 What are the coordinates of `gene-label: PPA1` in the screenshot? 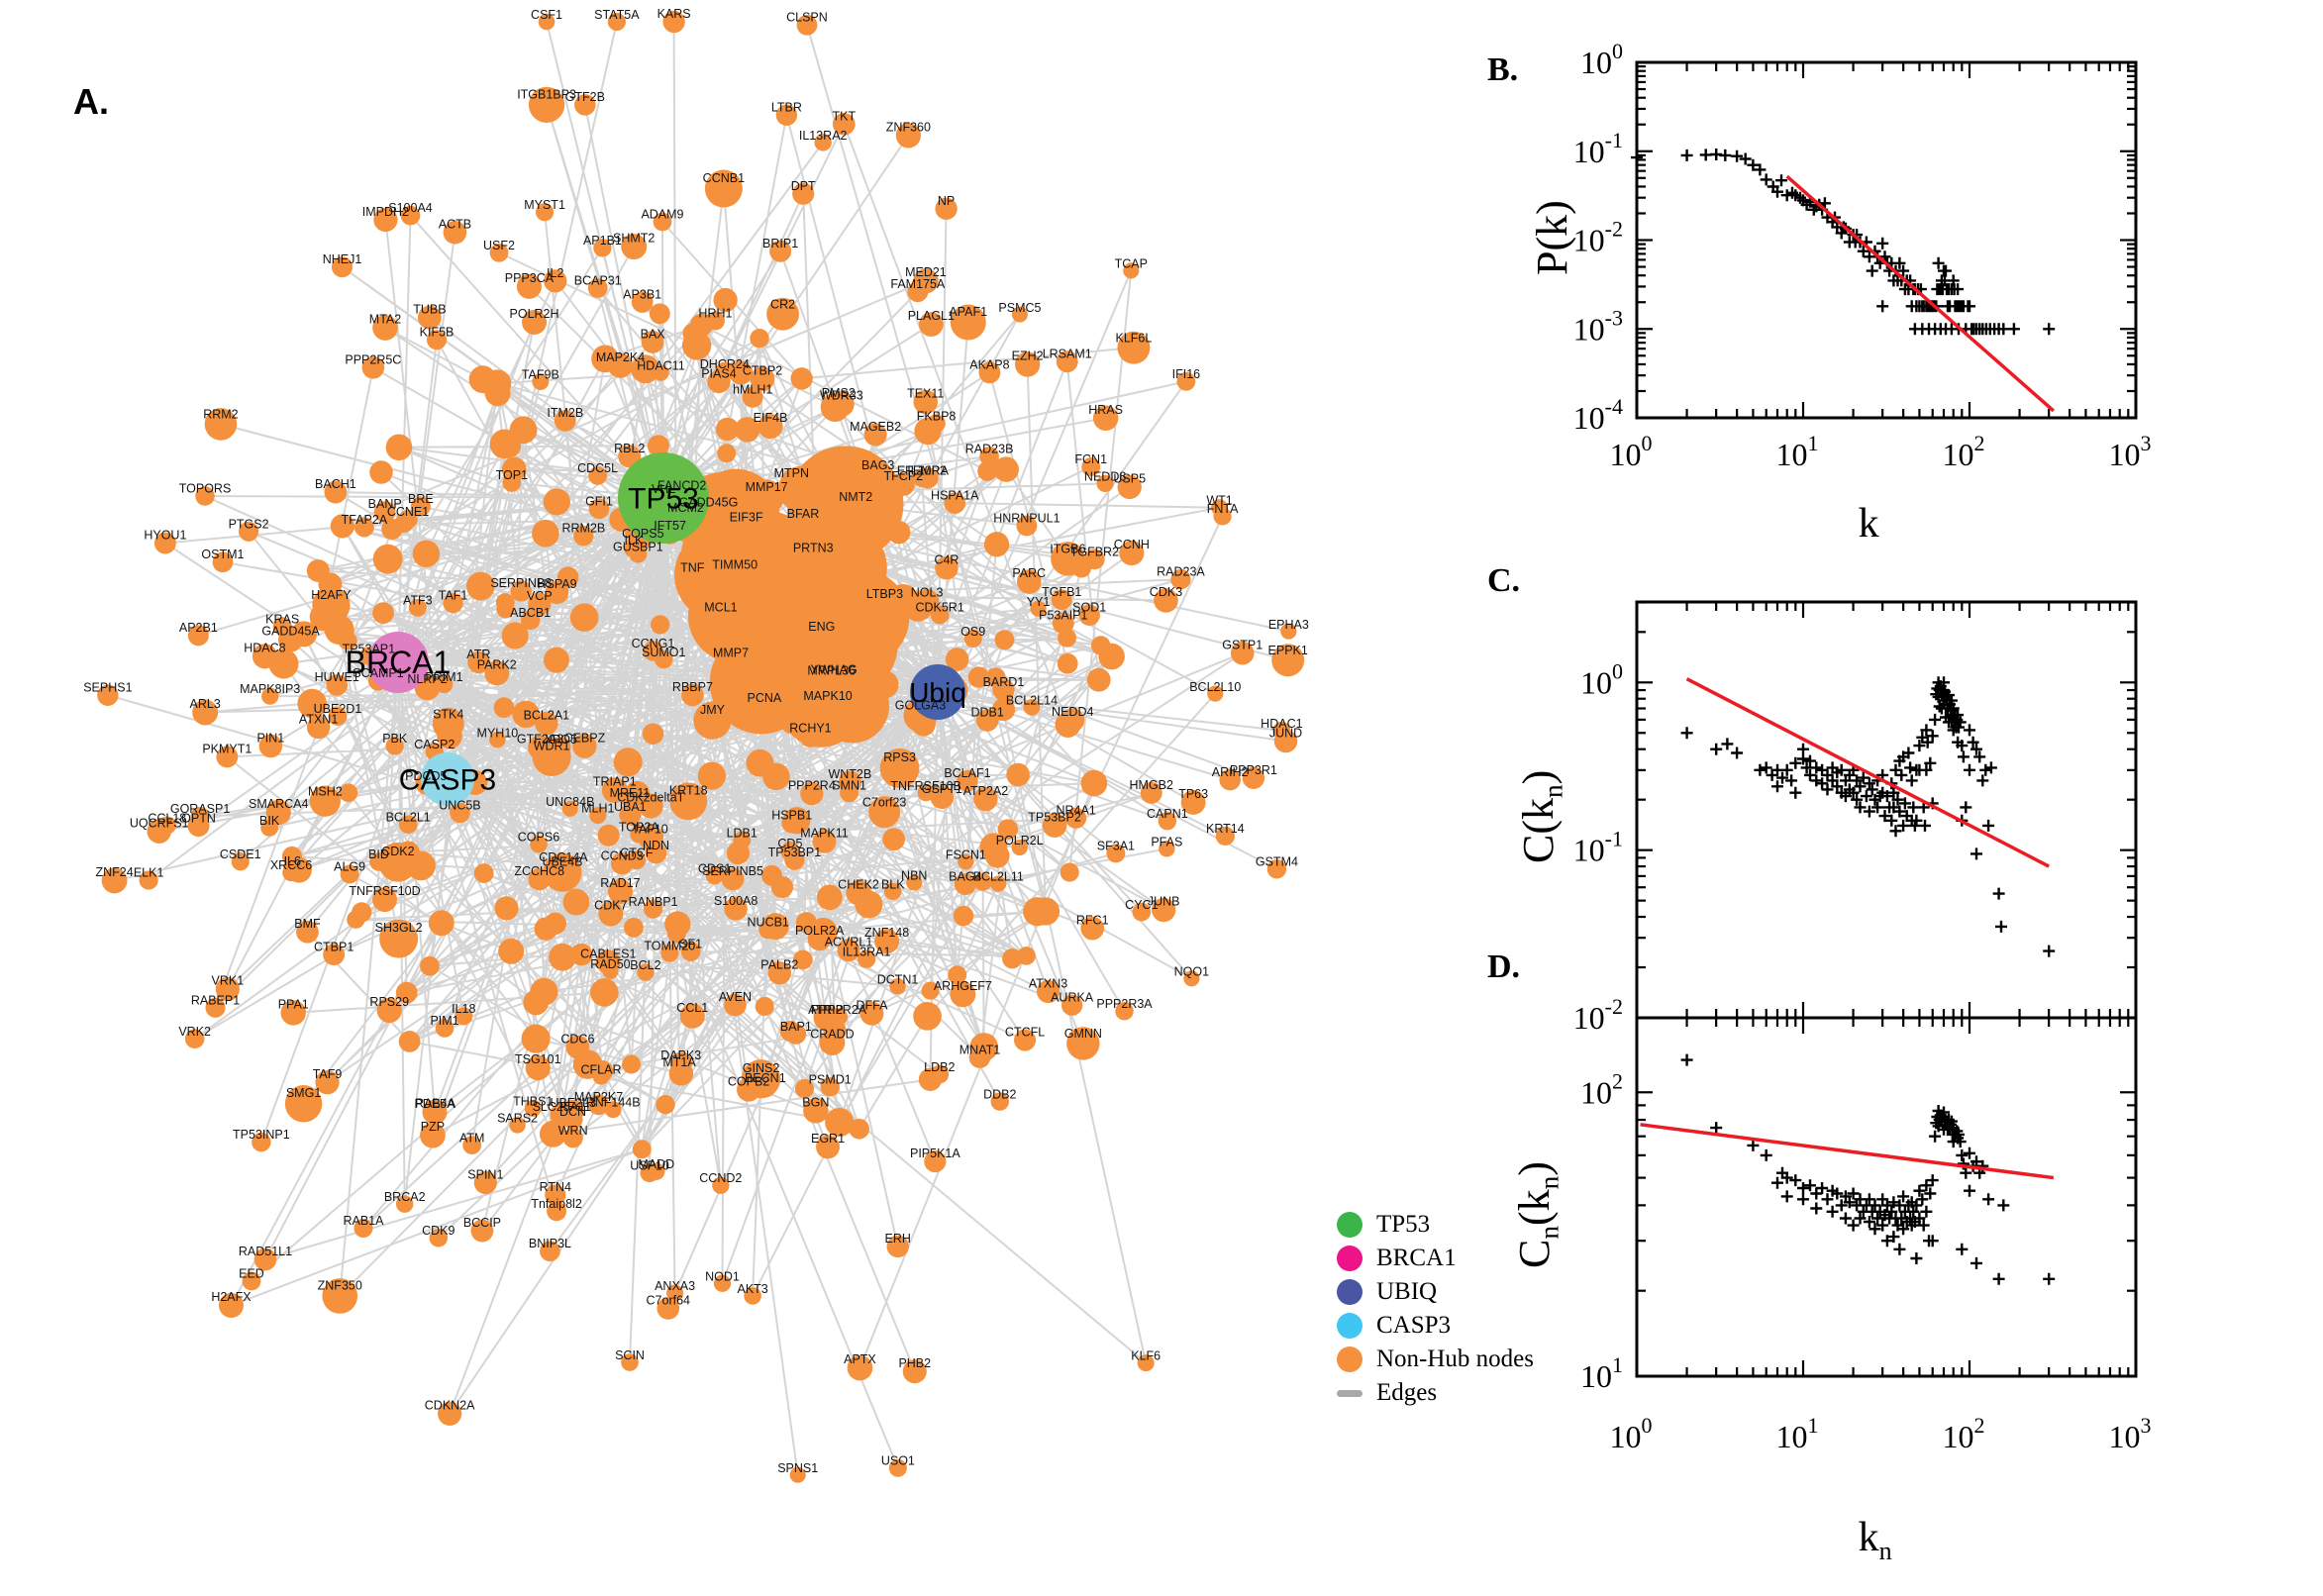 It's located at (293, 1004).